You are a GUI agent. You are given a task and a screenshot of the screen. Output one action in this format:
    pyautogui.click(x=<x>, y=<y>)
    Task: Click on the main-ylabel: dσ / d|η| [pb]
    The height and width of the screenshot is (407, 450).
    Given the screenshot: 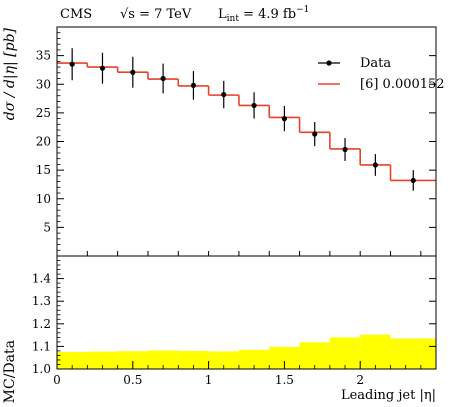 What is the action you would take?
    pyautogui.click(x=10, y=73)
    